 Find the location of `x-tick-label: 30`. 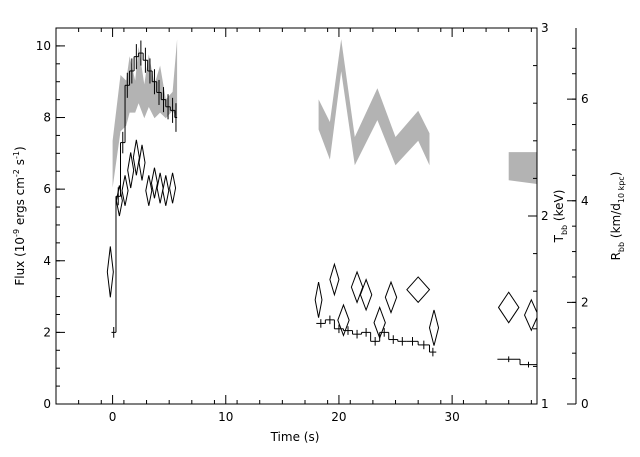

x-tick-label: 30 is located at coordinates (451, 417).